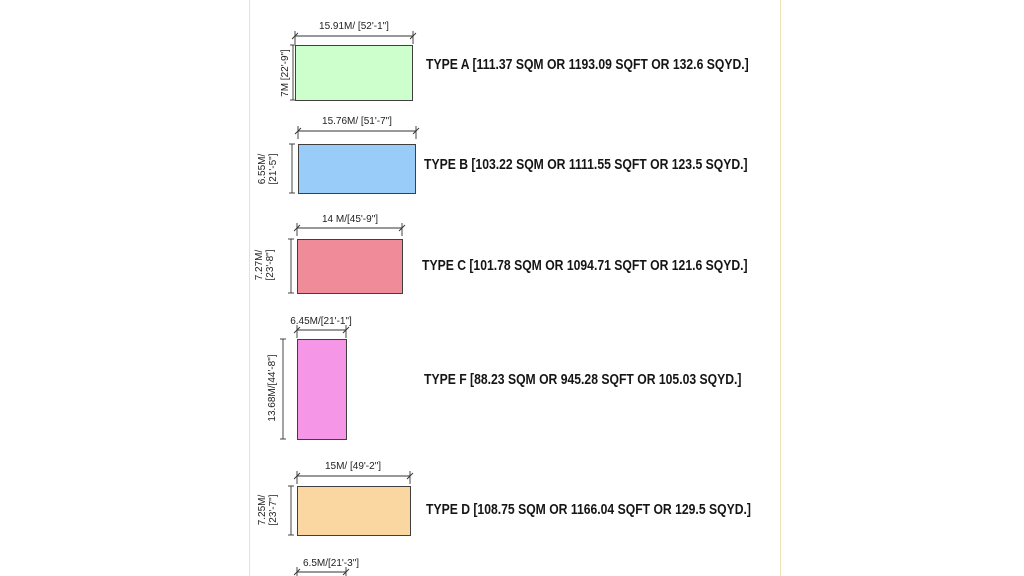  I want to click on type-b-width-label: 15.76M/ [51'-7"], so click(357, 121).